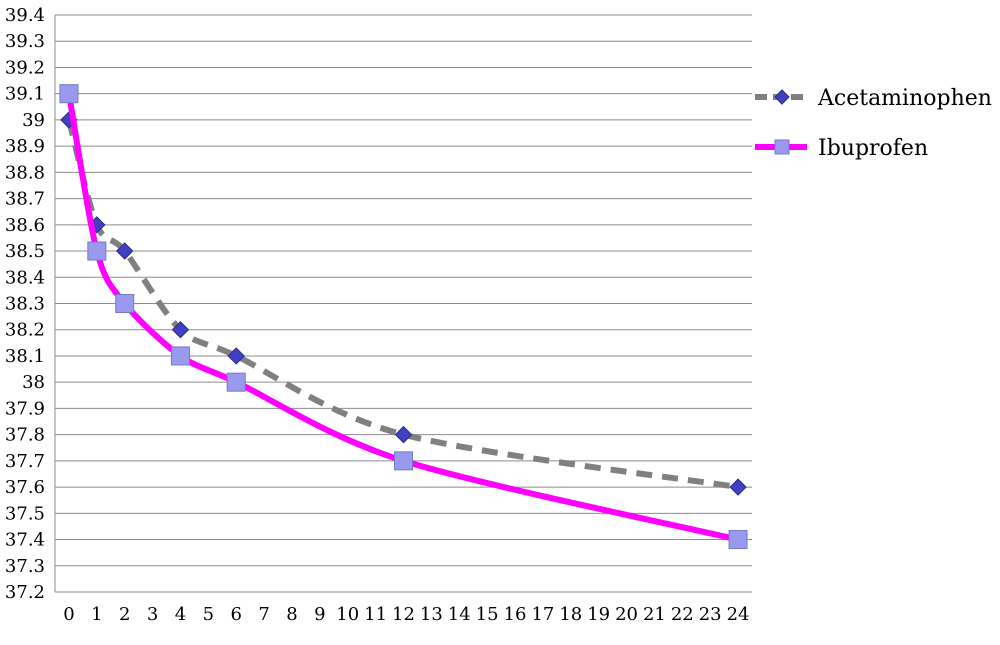 Image resolution: width=1000 pixels, height=645 pixels. I want to click on legend-item-ibuprofen: Ibuprofen, so click(841, 148).